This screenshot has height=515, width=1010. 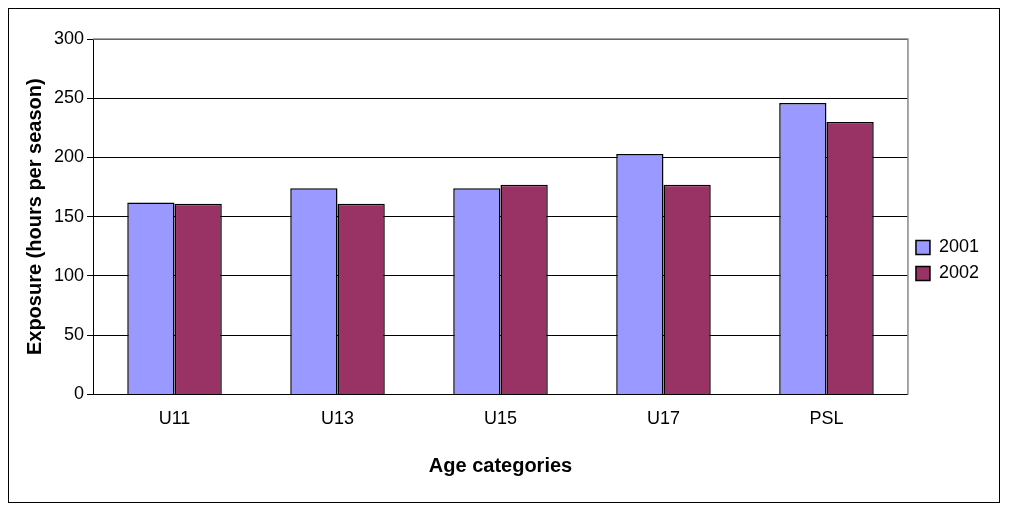 What do you see at coordinates (69, 274) in the screenshot?
I see `y-tick-label: 100` at bounding box center [69, 274].